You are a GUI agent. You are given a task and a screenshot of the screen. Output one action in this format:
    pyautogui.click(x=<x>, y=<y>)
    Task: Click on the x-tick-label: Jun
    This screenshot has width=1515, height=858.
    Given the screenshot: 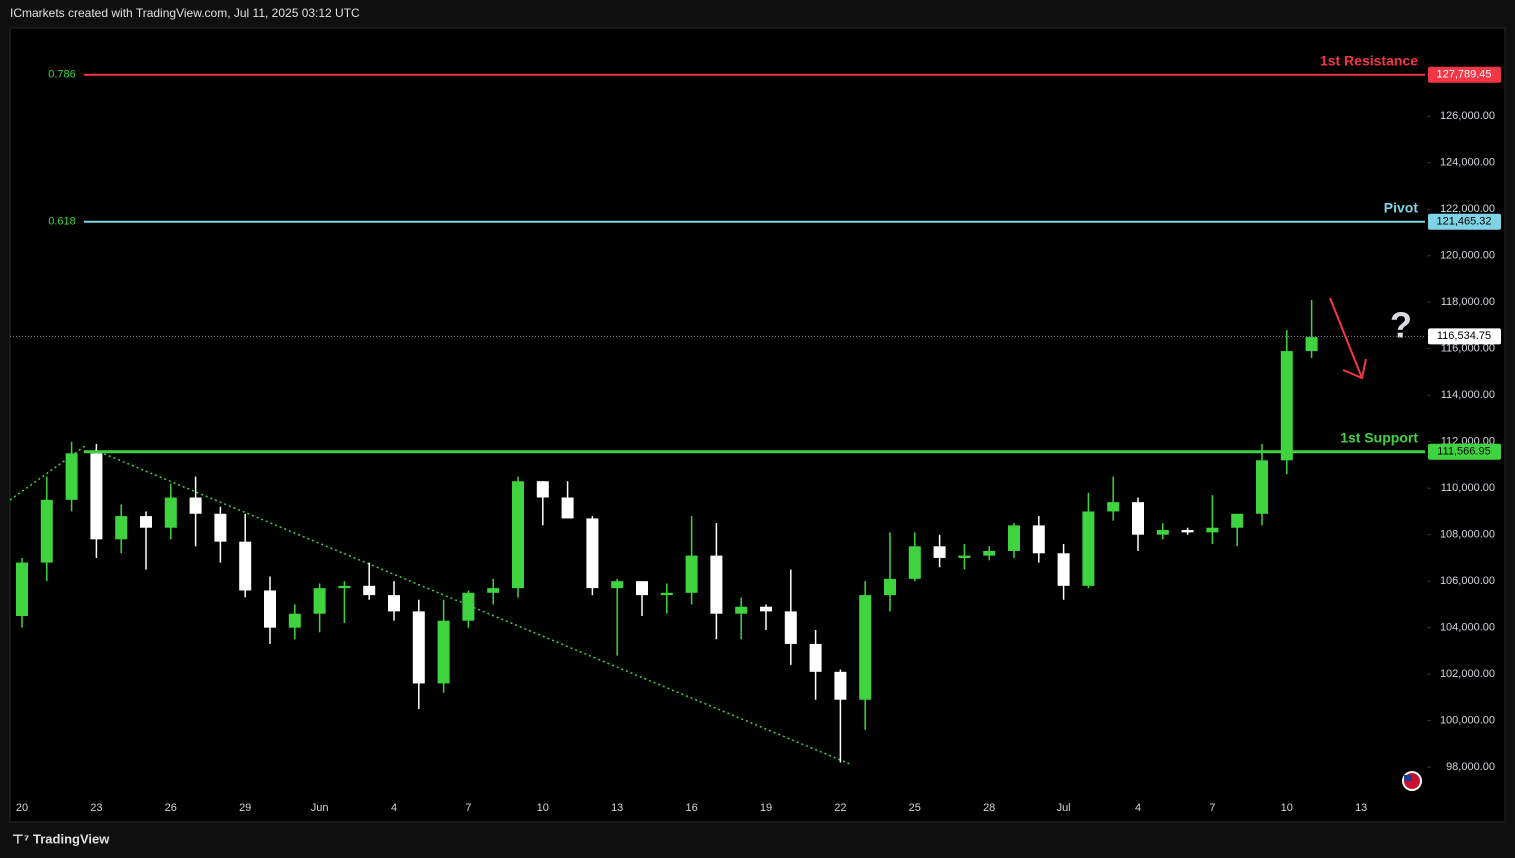 What is the action you would take?
    pyautogui.click(x=320, y=808)
    